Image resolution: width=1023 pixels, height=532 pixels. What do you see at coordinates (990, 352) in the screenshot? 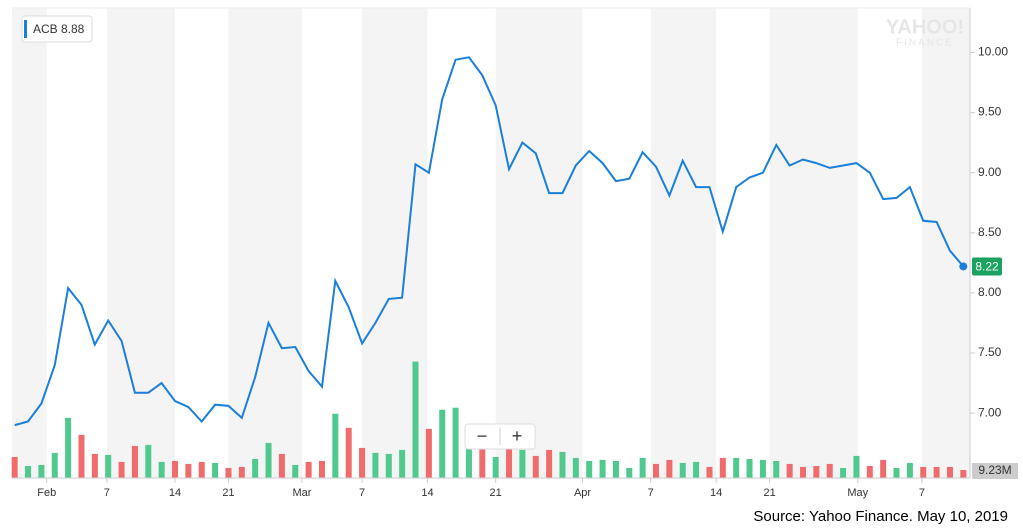
I see `y-tick-label: 7.50` at bounding box center [990, 352].